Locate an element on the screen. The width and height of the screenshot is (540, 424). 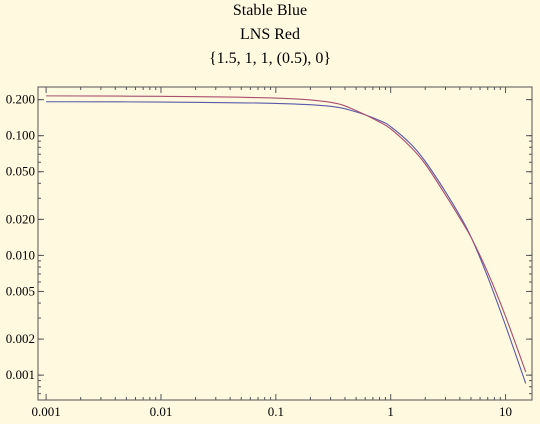
y-tick-label: 0.002 is located at coordinates (20, 338).